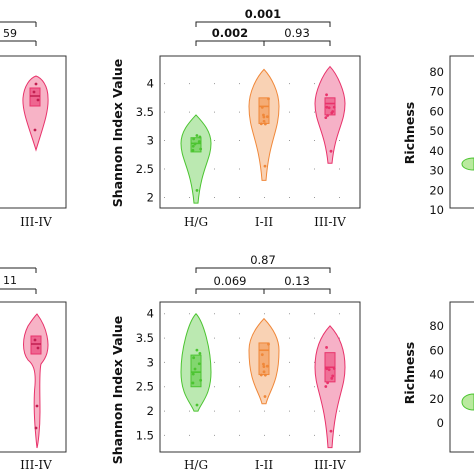 This screenshot has width=474, height=474. Describe the element at coordinates (436, 210) in the screenshot. I see `y-tick-label: 10` at that location.